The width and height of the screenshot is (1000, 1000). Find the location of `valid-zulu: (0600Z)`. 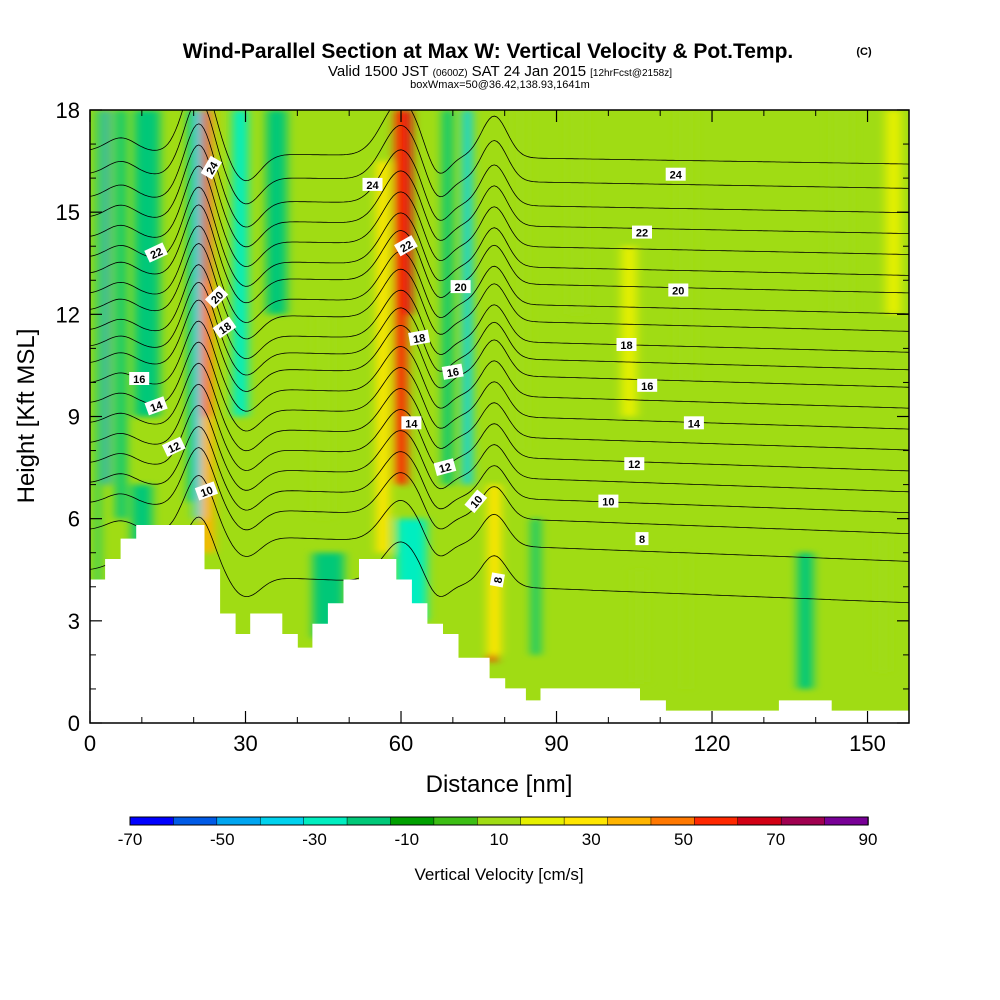

valid-zulu: (0600Z) is located at coordinates (450, 73).